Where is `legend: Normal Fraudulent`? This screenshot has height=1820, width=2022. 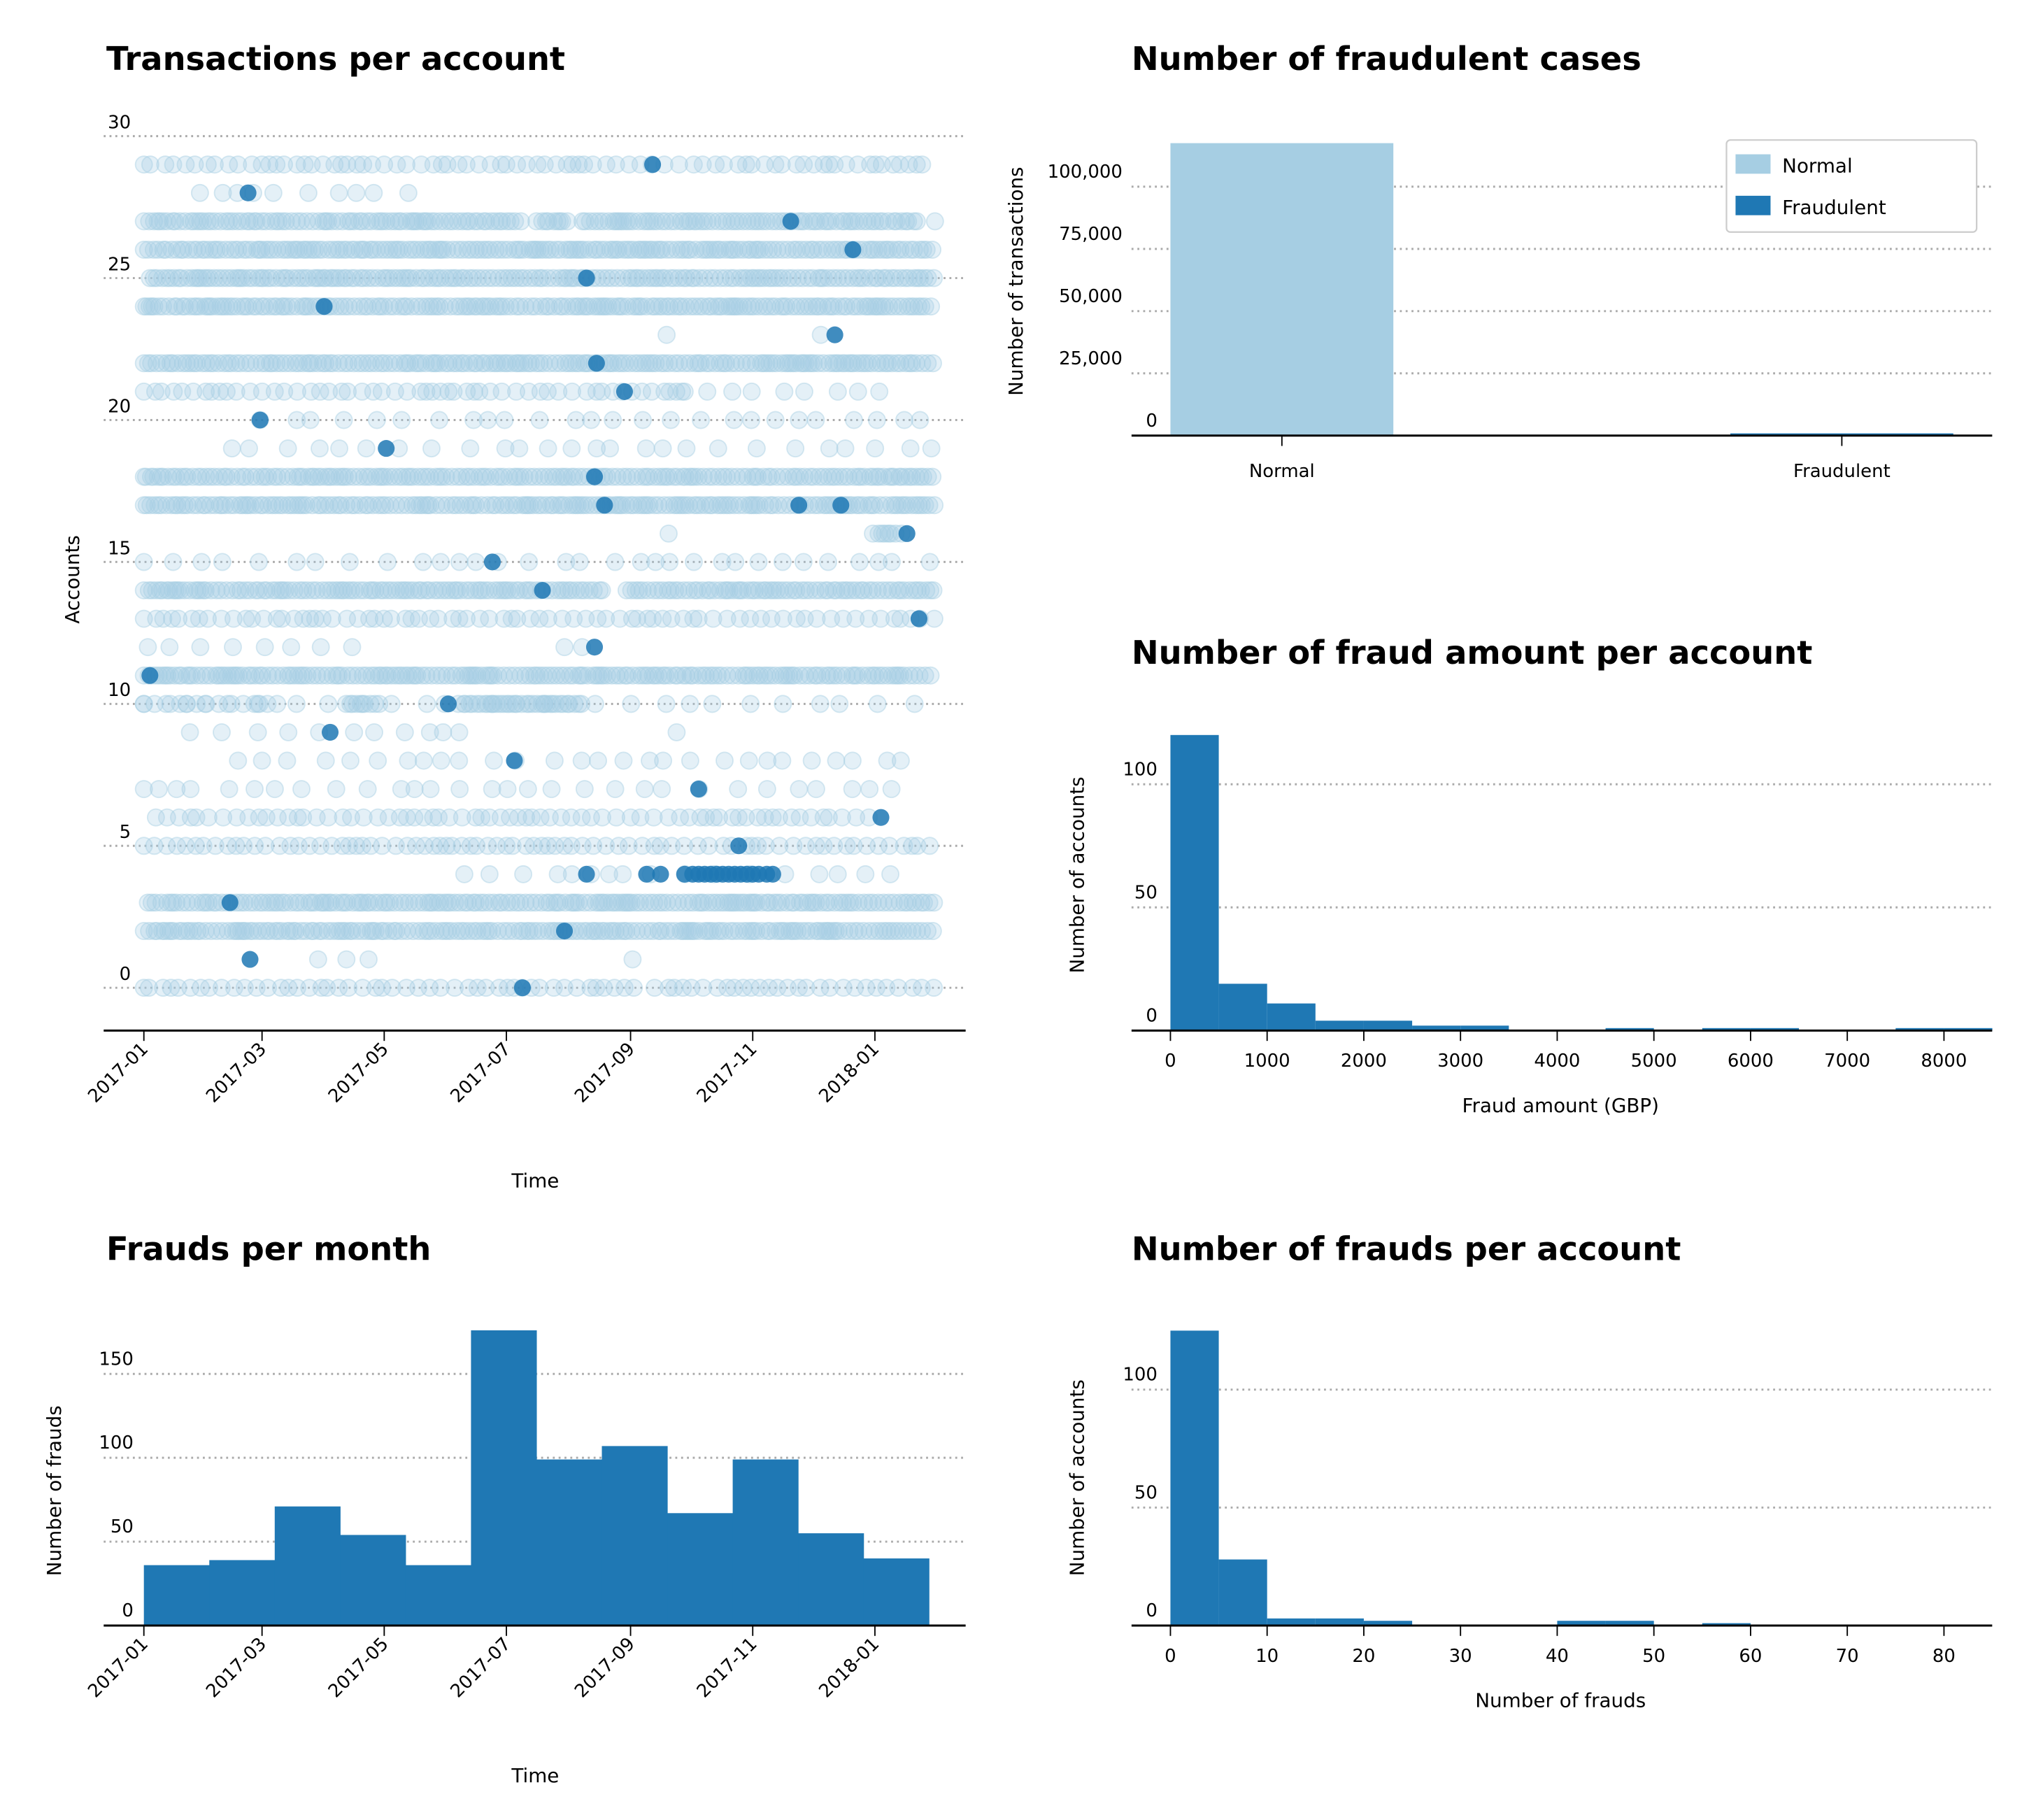
legend: Normal Fraudulent is located at coordinates (1852, 186).